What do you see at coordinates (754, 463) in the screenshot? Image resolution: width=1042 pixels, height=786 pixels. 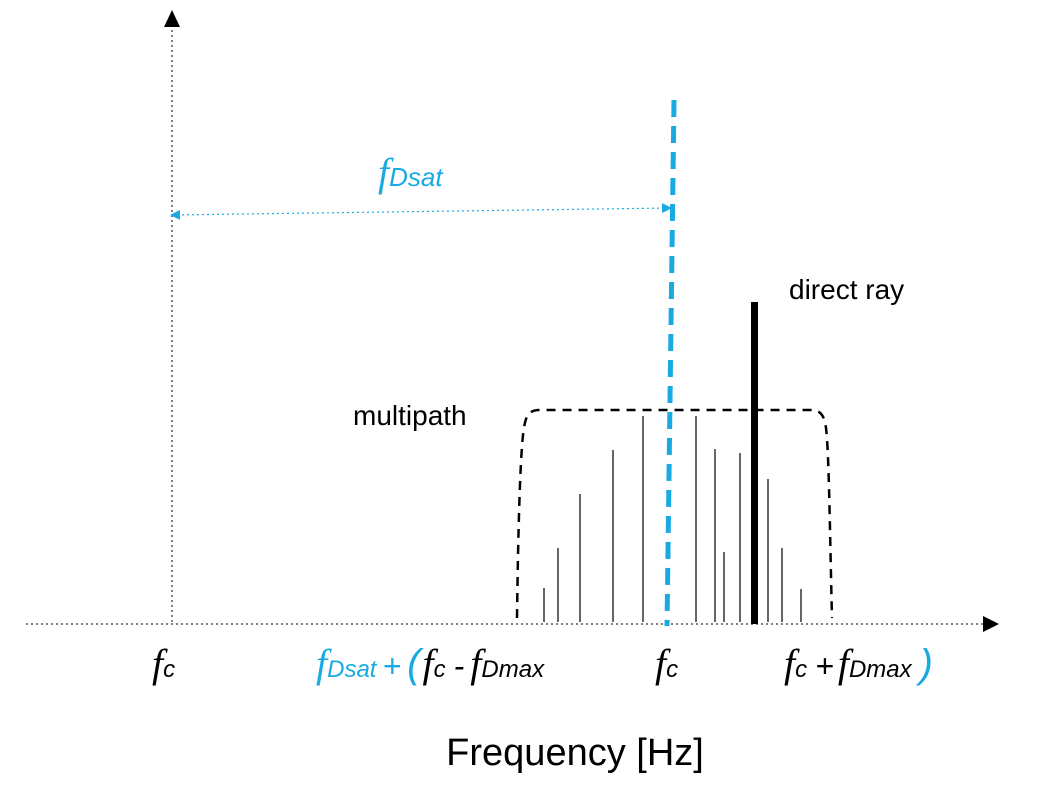 I see `direct-ray-line` at bounding box center [754, 463].